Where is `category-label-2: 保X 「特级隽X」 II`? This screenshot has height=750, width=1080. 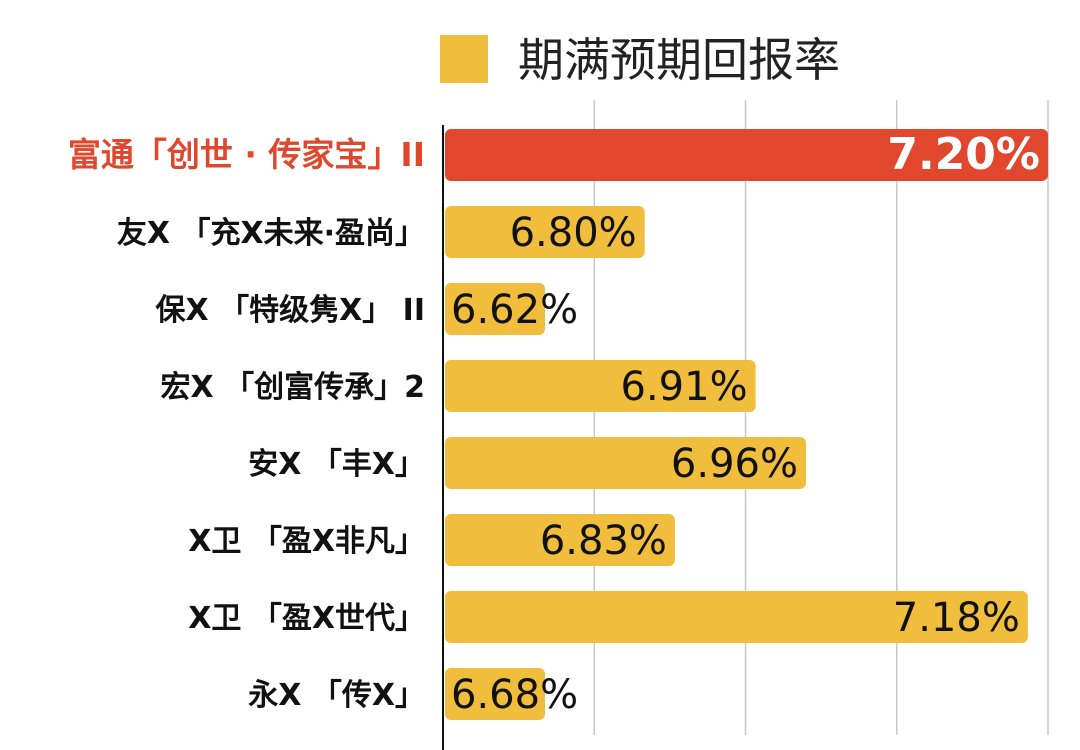 category-label-2: 保X 「特级隽X」 II is located at coordinates (290, 310).